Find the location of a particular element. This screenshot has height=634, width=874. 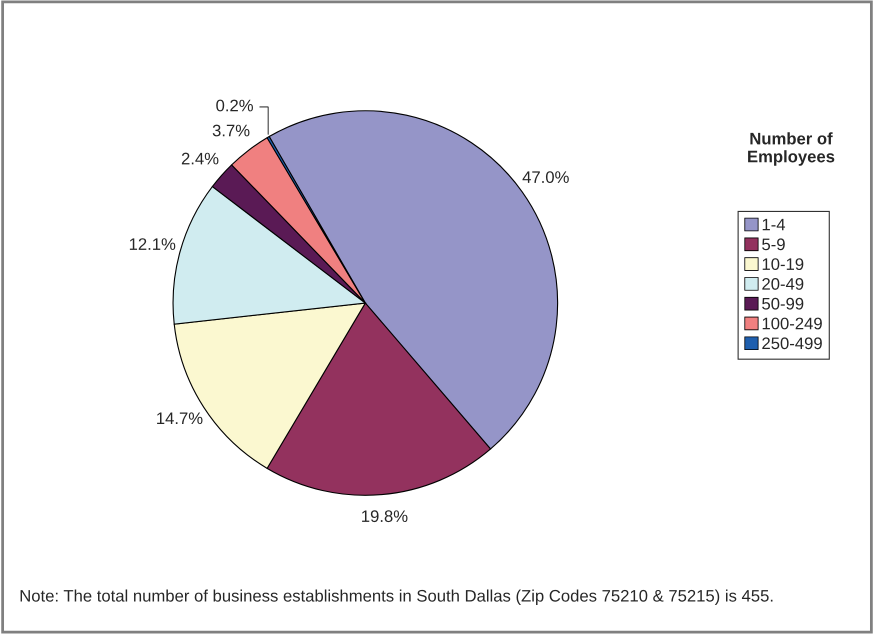

data-label: 12.1% is located at coordinates (153, 244).